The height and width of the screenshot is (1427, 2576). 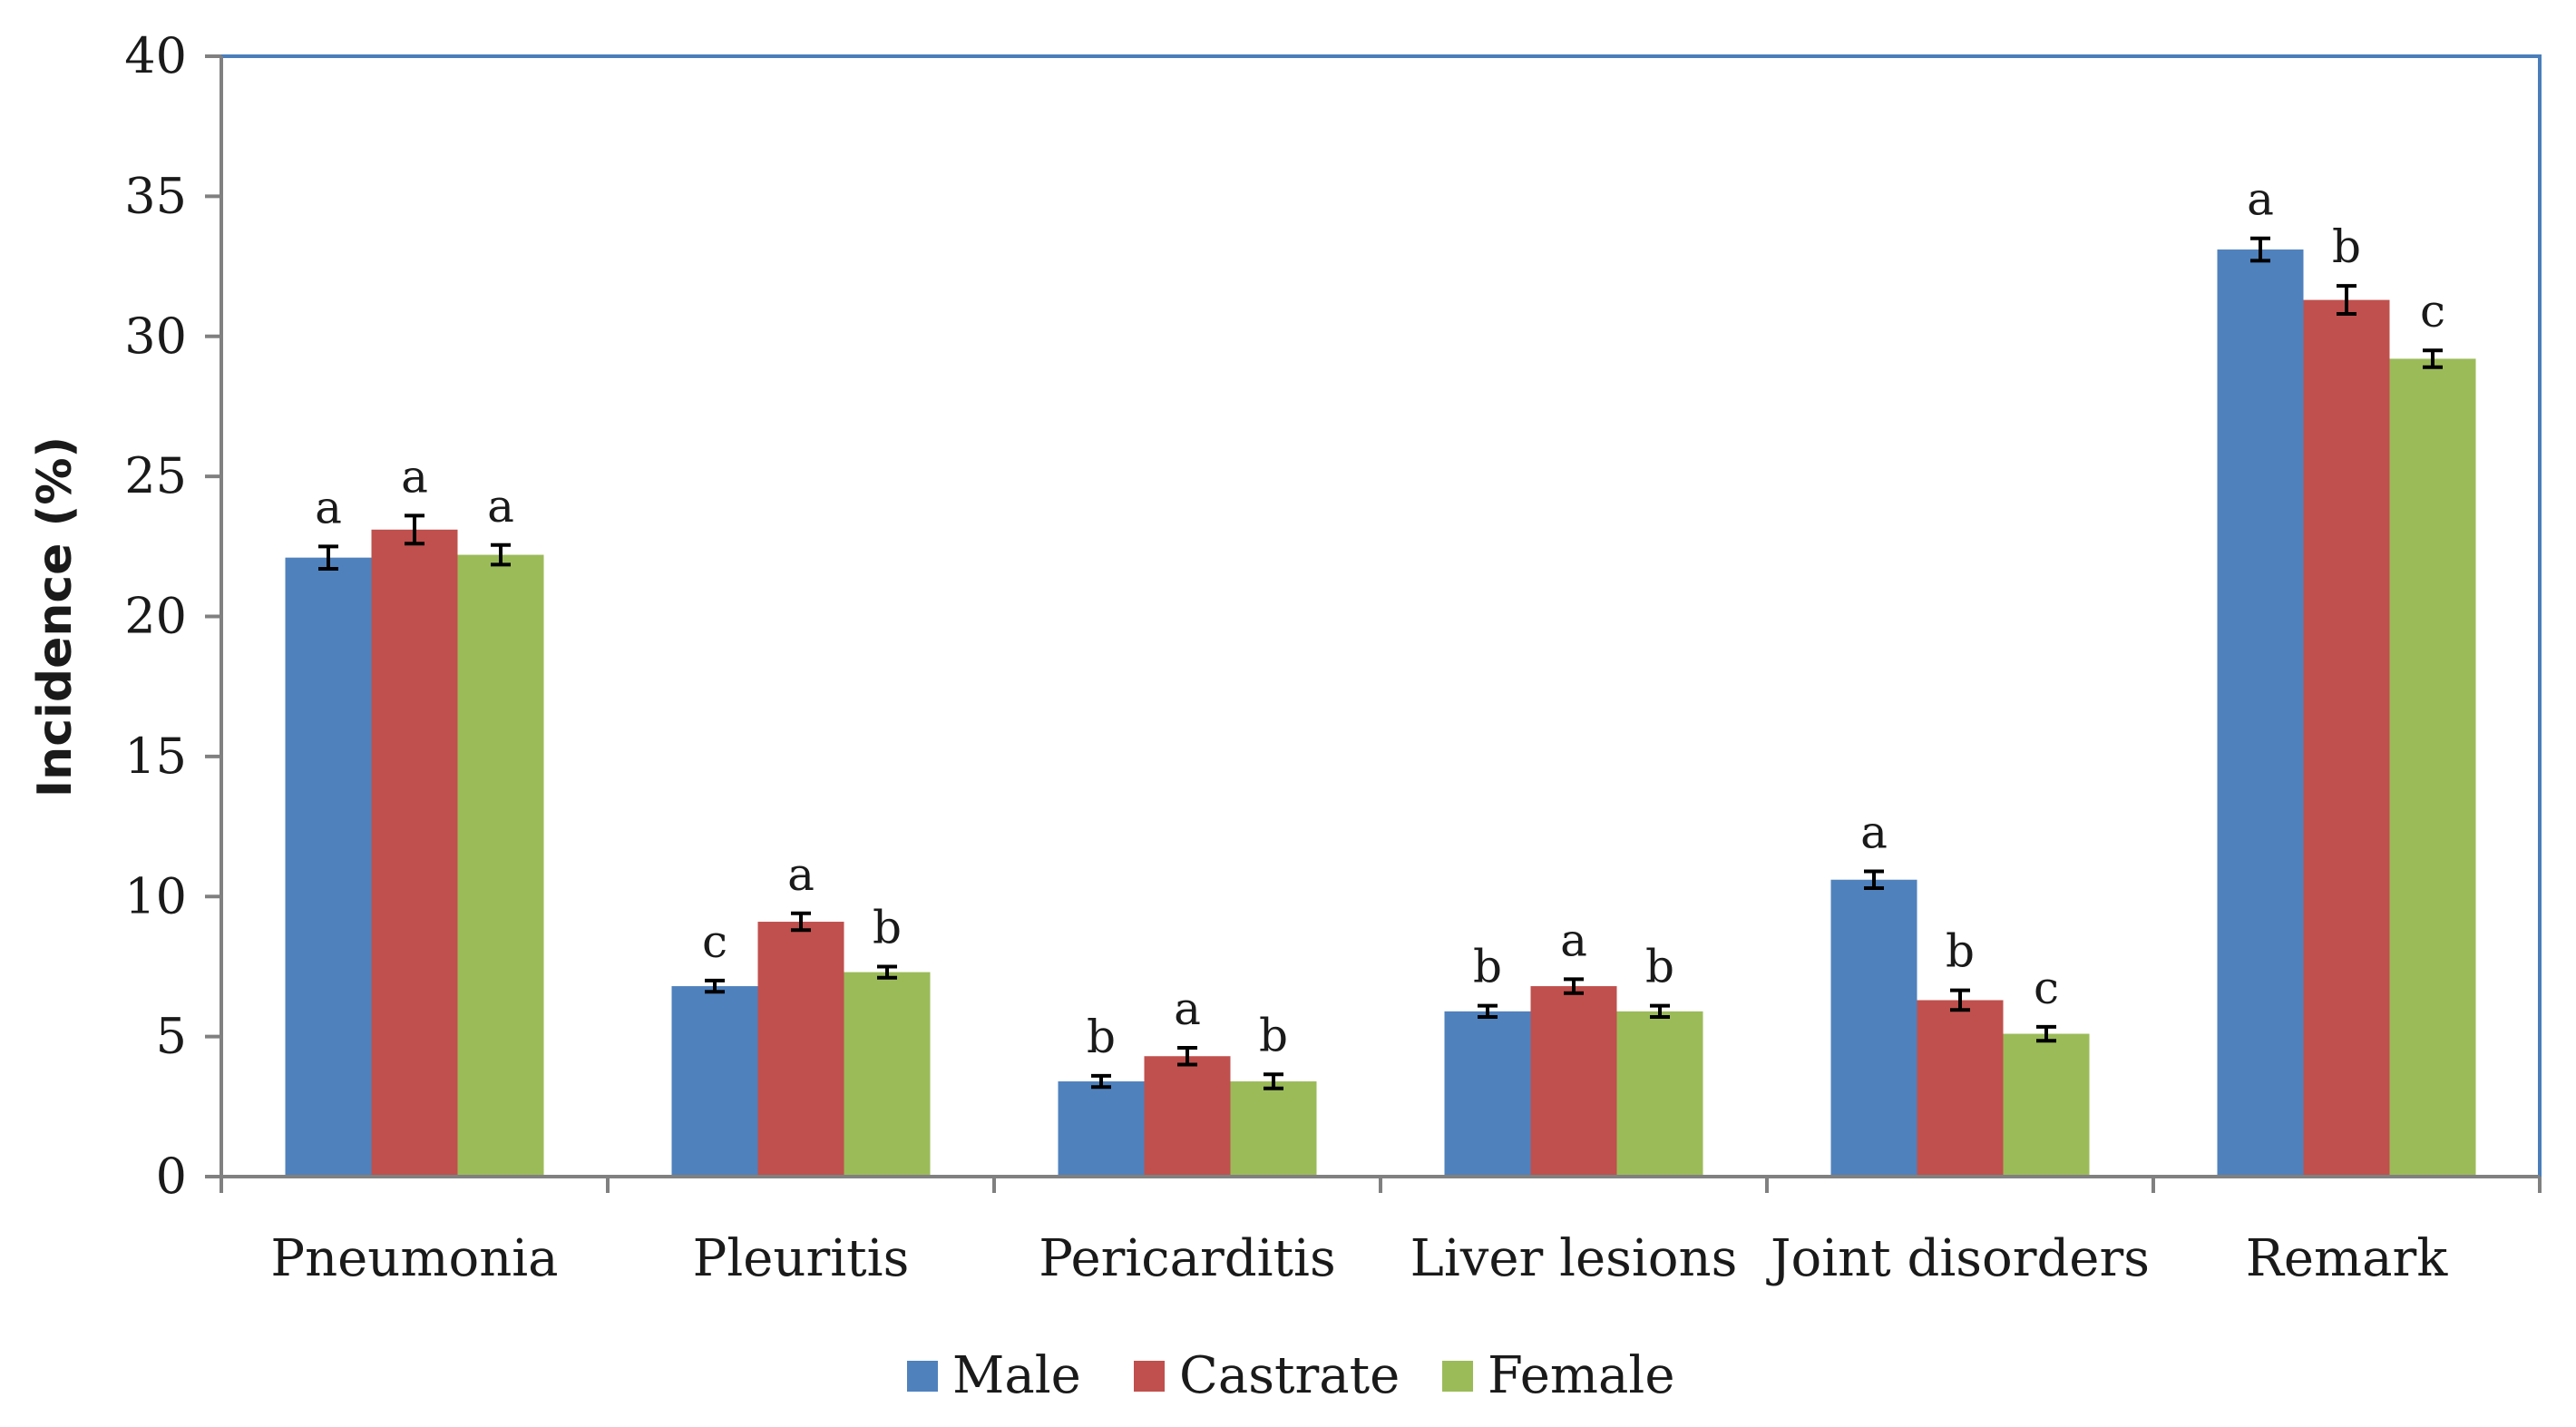 What do you see at coordinates (414, 1258) in the screenshot?
I see `category-label: Pneumonia` at bounding box center [414, 1258].